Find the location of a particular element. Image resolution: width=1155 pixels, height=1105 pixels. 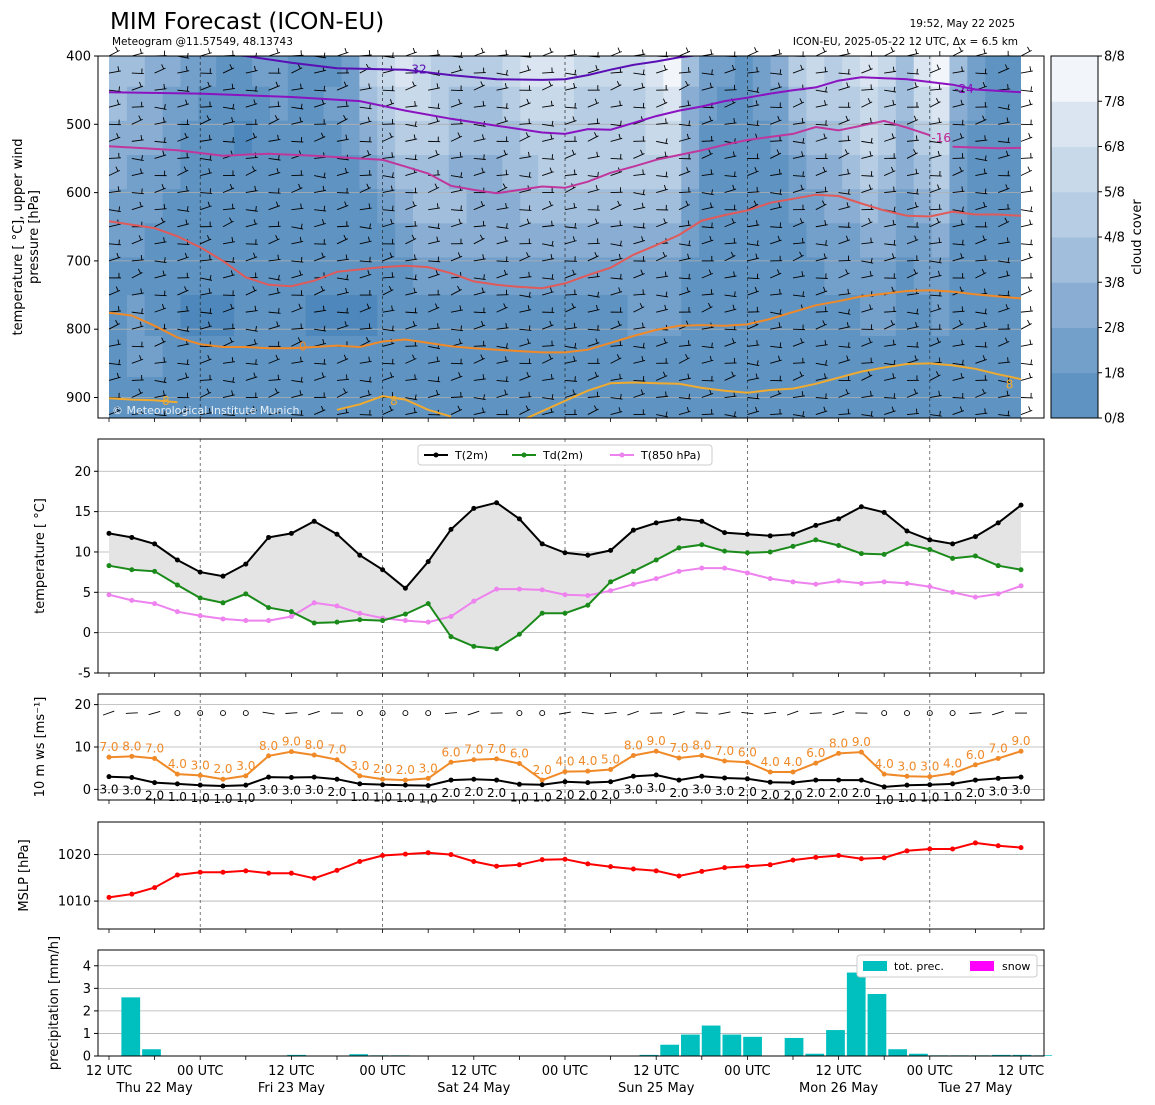

gust-label: 7.0 is located at coordinates (678, 748).